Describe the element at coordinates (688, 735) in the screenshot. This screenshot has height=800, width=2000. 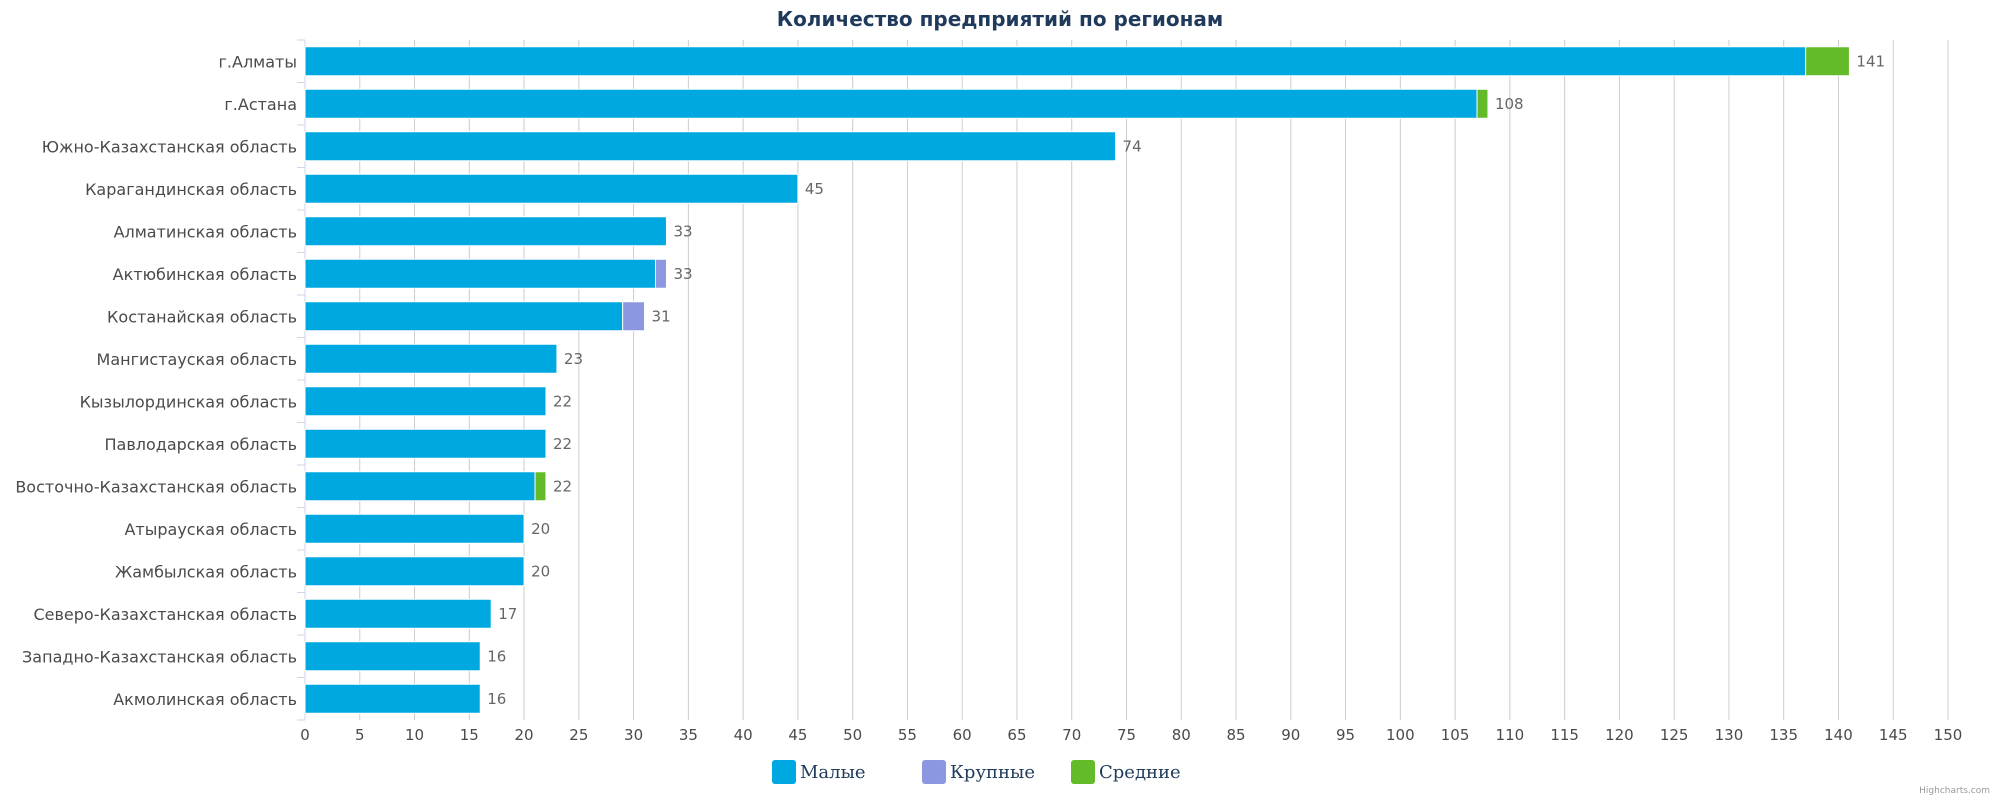
I see `x-tick-label: 35` at that location.